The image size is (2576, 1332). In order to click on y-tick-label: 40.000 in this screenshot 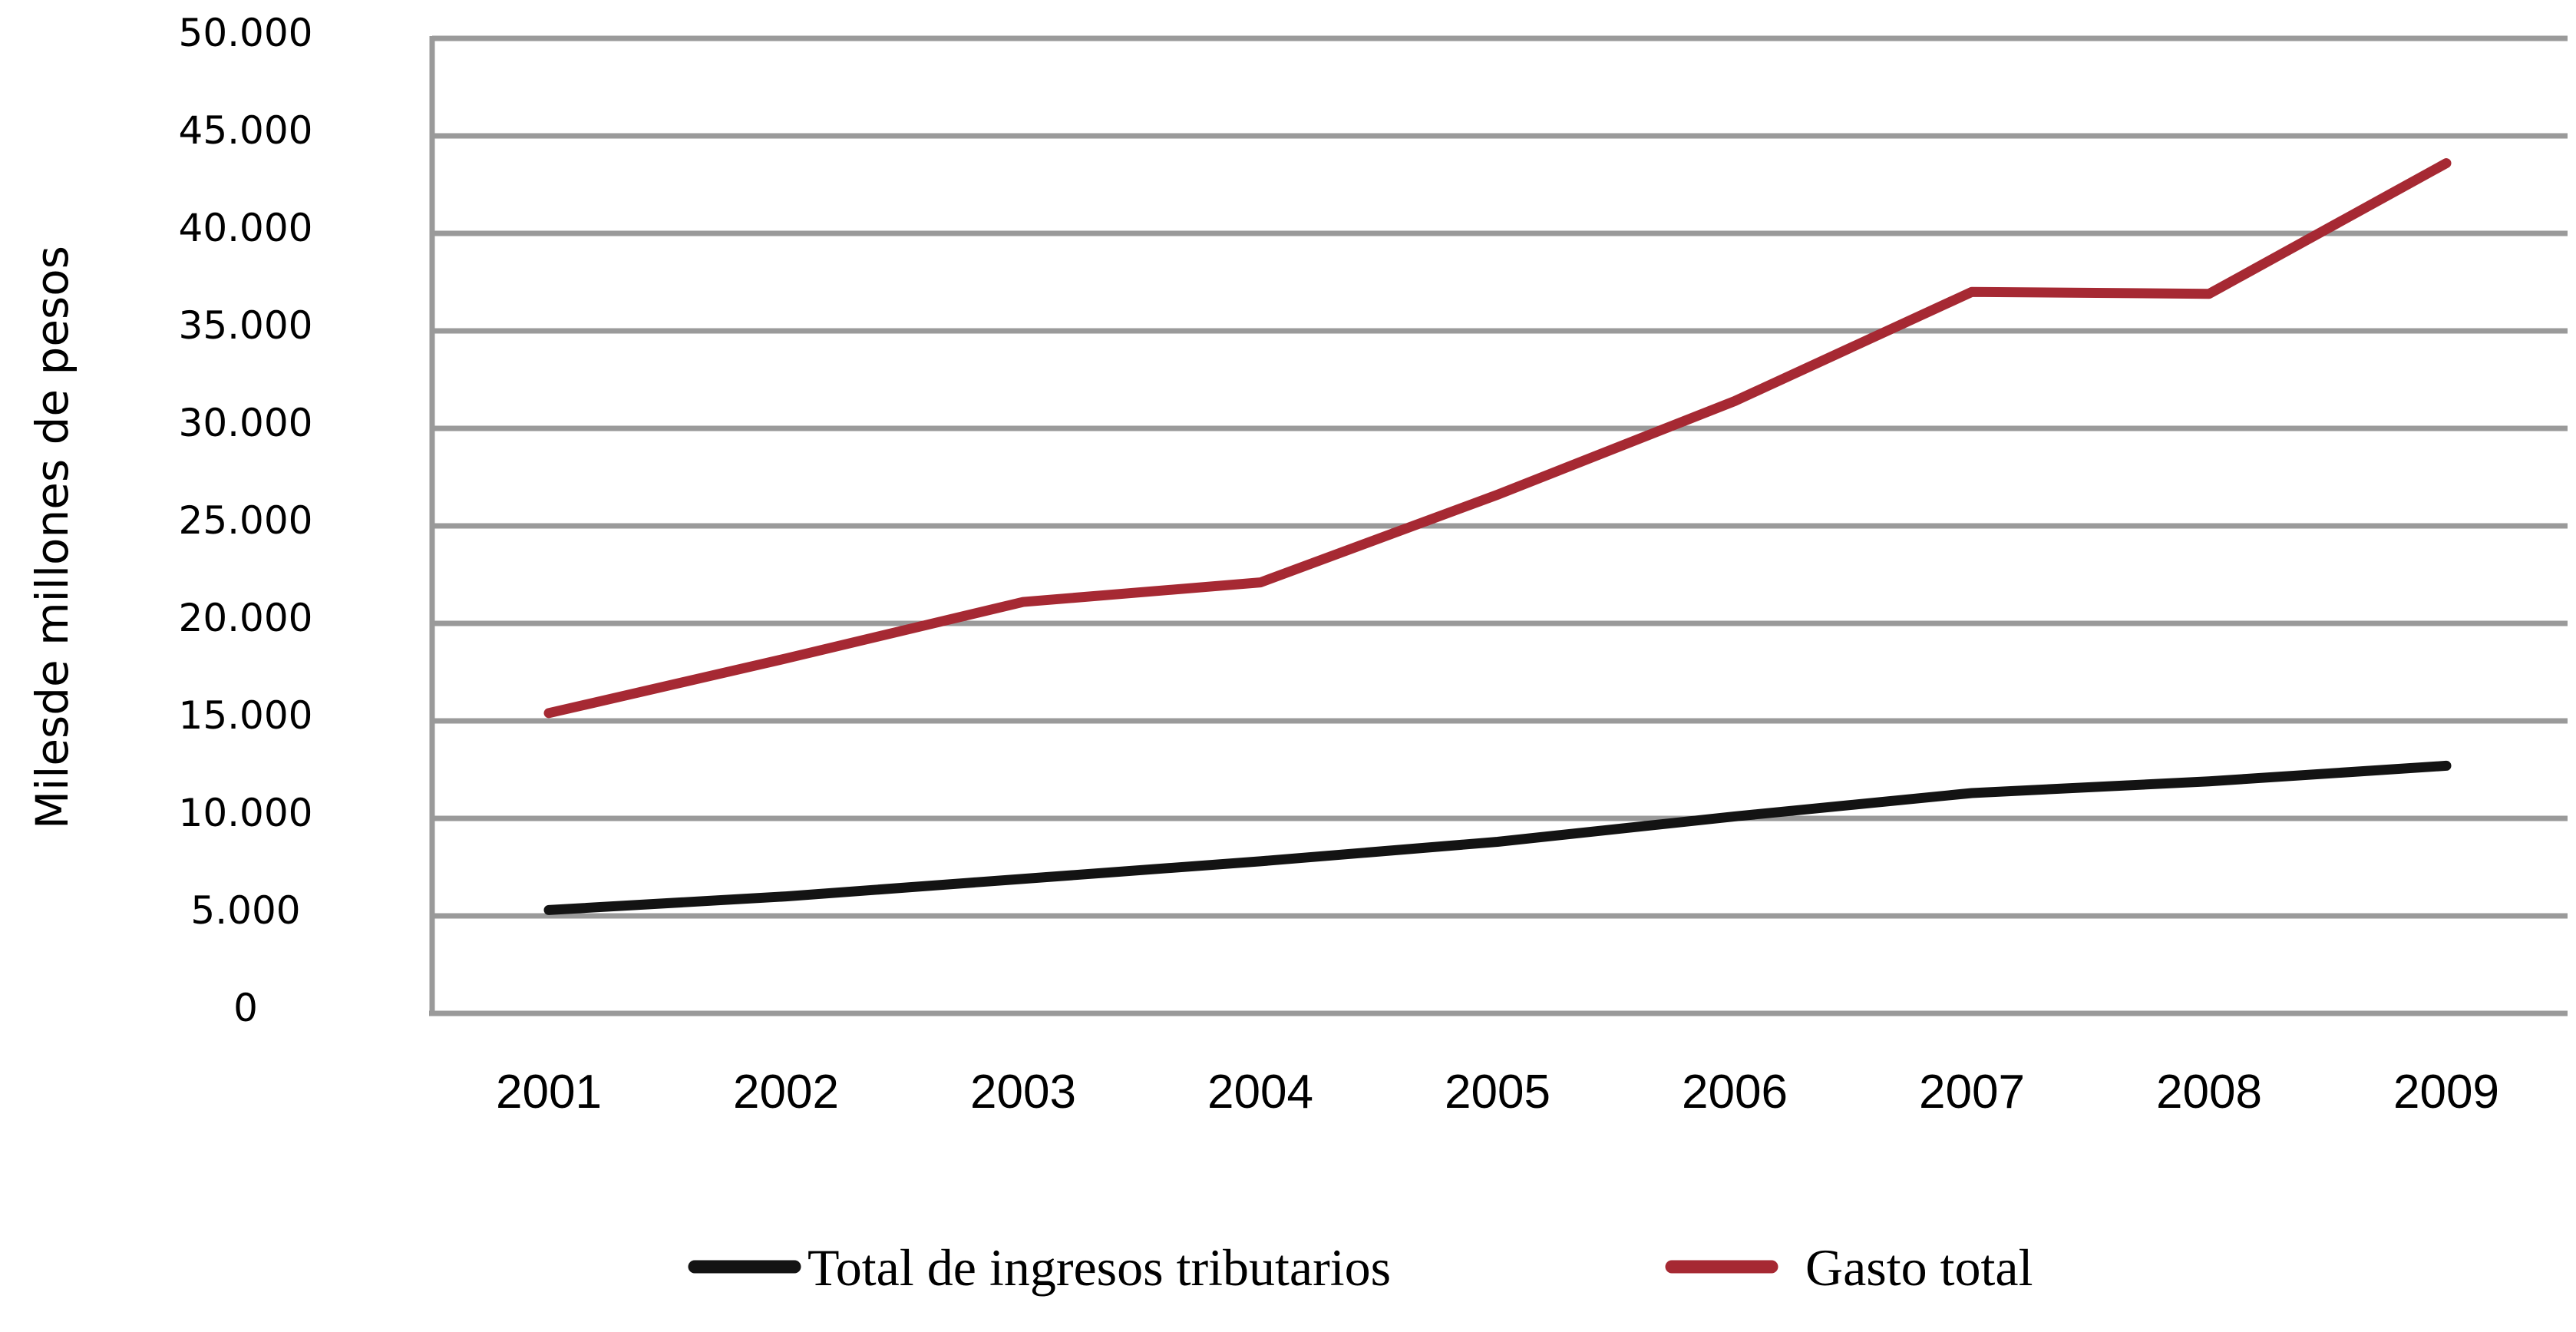, I will do `click(246, 228)`.